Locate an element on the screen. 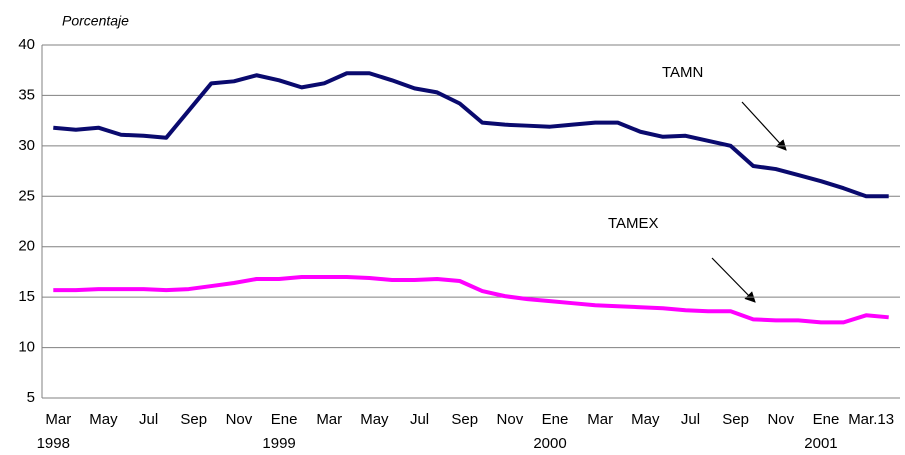 This screenshot has height=455, width=905. y-tick-label: 15 is located at coordinates (26, 296).